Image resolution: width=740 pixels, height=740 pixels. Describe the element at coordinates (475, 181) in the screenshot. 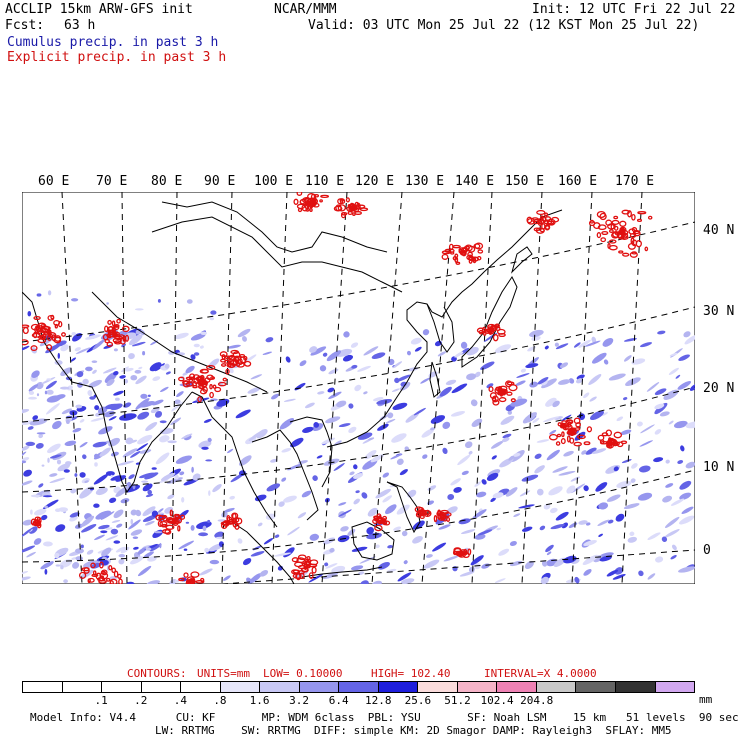

I see `lon-label: 140 E` at that location.